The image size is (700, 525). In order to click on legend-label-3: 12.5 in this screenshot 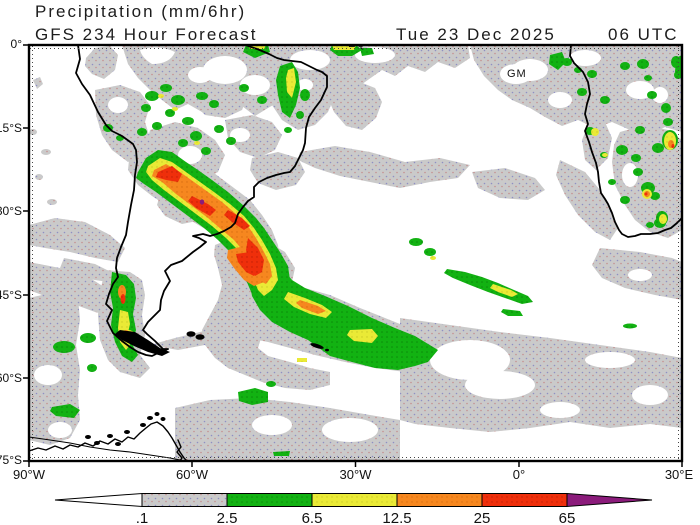, I will do `click(396, 517)`.